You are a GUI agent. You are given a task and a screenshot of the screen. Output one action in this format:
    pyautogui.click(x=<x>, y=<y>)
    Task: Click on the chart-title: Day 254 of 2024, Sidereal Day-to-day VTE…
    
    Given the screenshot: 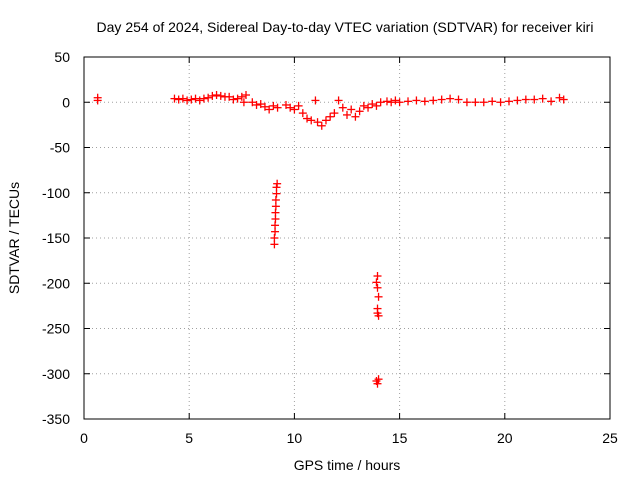 What is the action you would take?
    pyautogui.click(x=345, y=27)
    